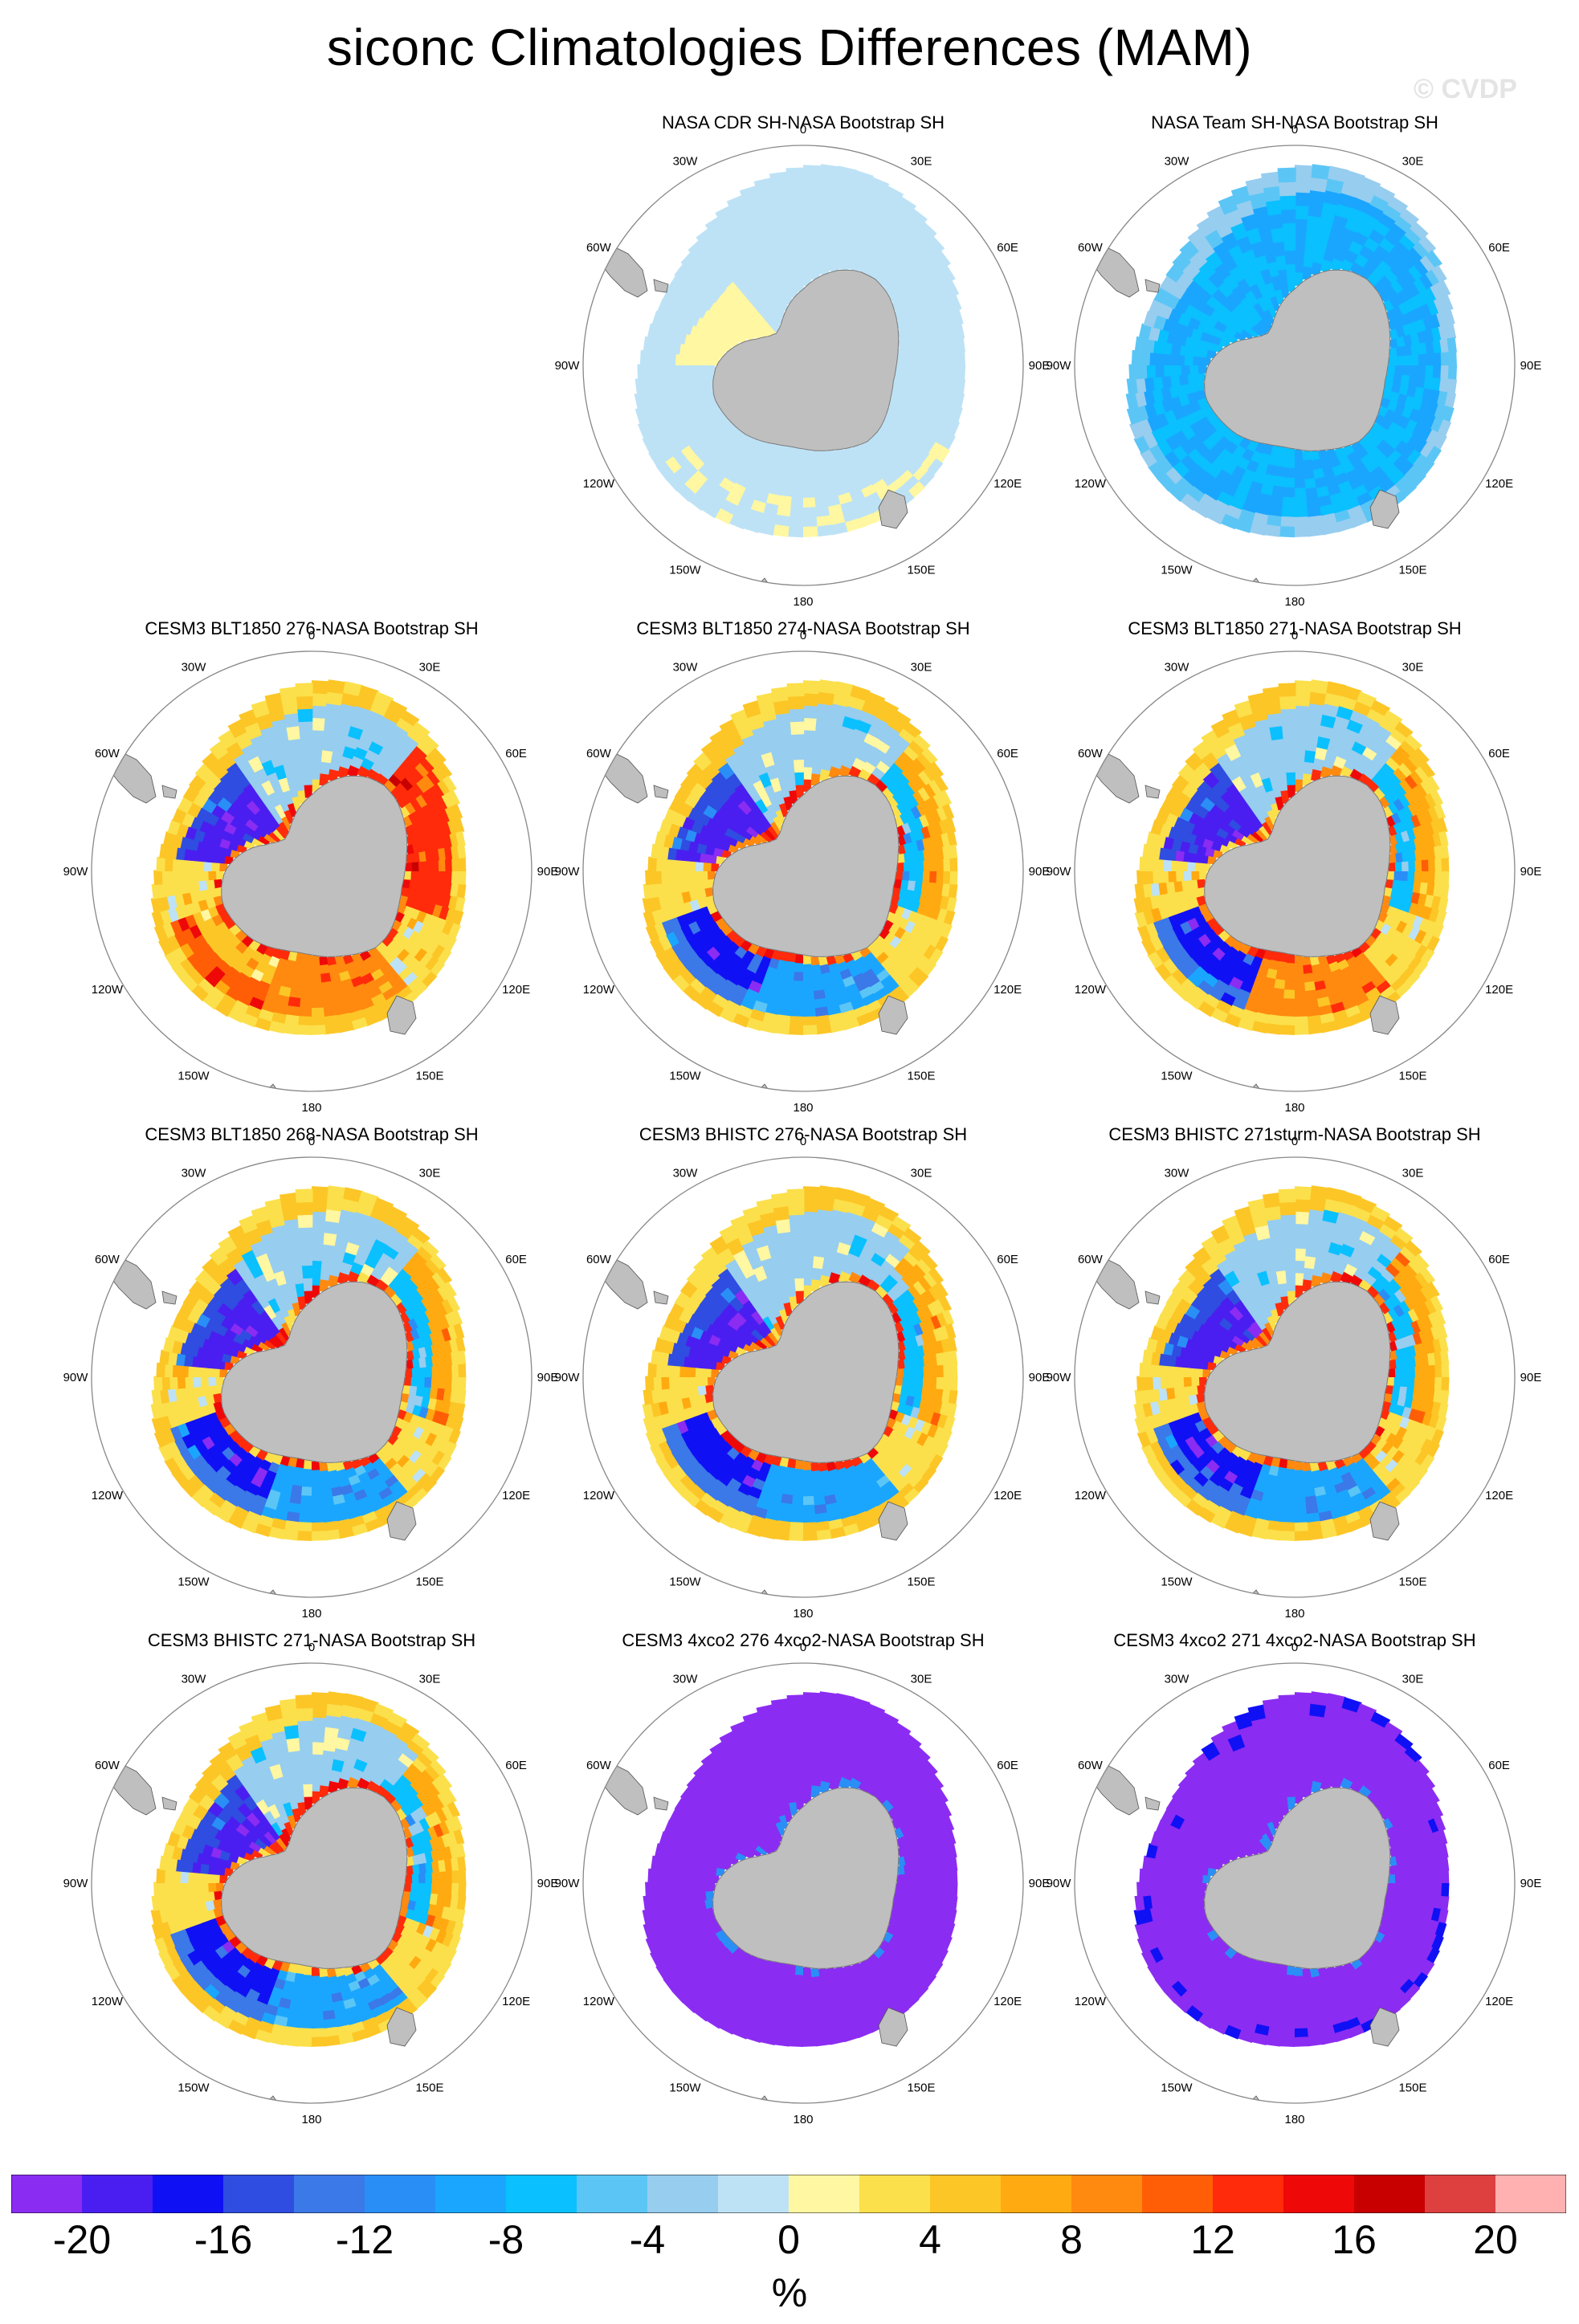 This screenshot has height=2324, width=1579. I want to click on land-outline, so click(401, 1015).